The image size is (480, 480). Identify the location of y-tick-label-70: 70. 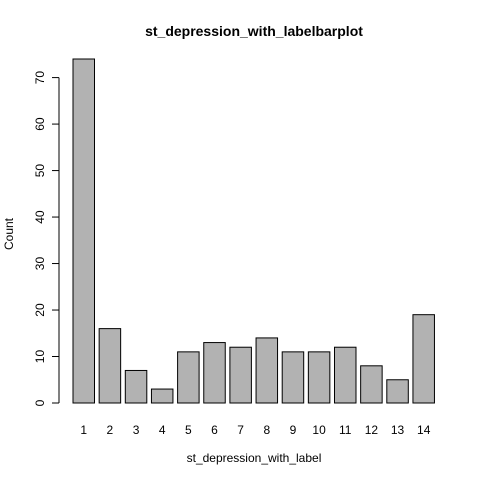
(40, 78).